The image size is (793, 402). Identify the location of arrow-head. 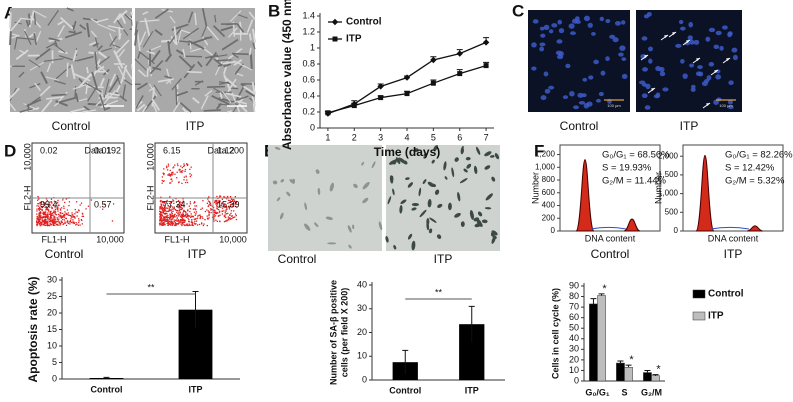
(653, 89).